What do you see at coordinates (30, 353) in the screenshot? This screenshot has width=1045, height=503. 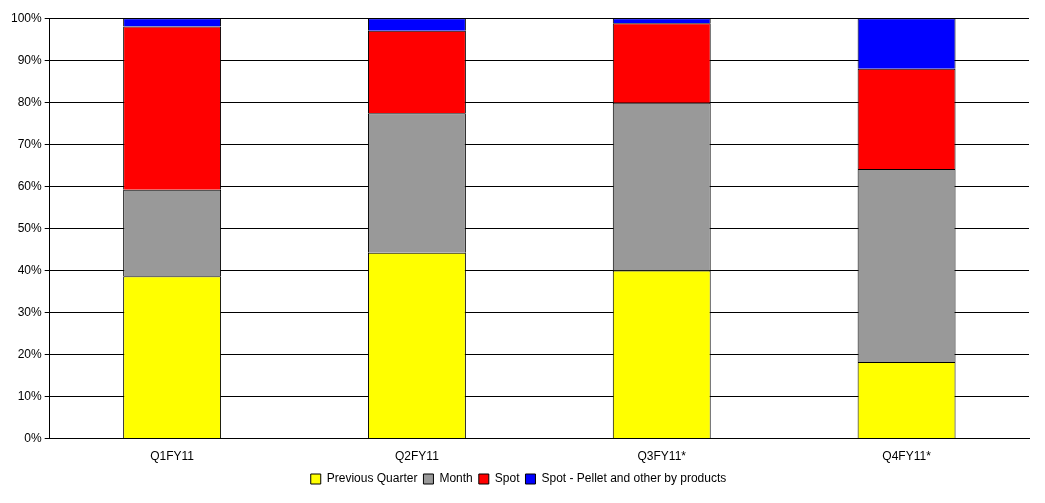 I see `y-tick-label: 20%` at bounding box center [30, 353].